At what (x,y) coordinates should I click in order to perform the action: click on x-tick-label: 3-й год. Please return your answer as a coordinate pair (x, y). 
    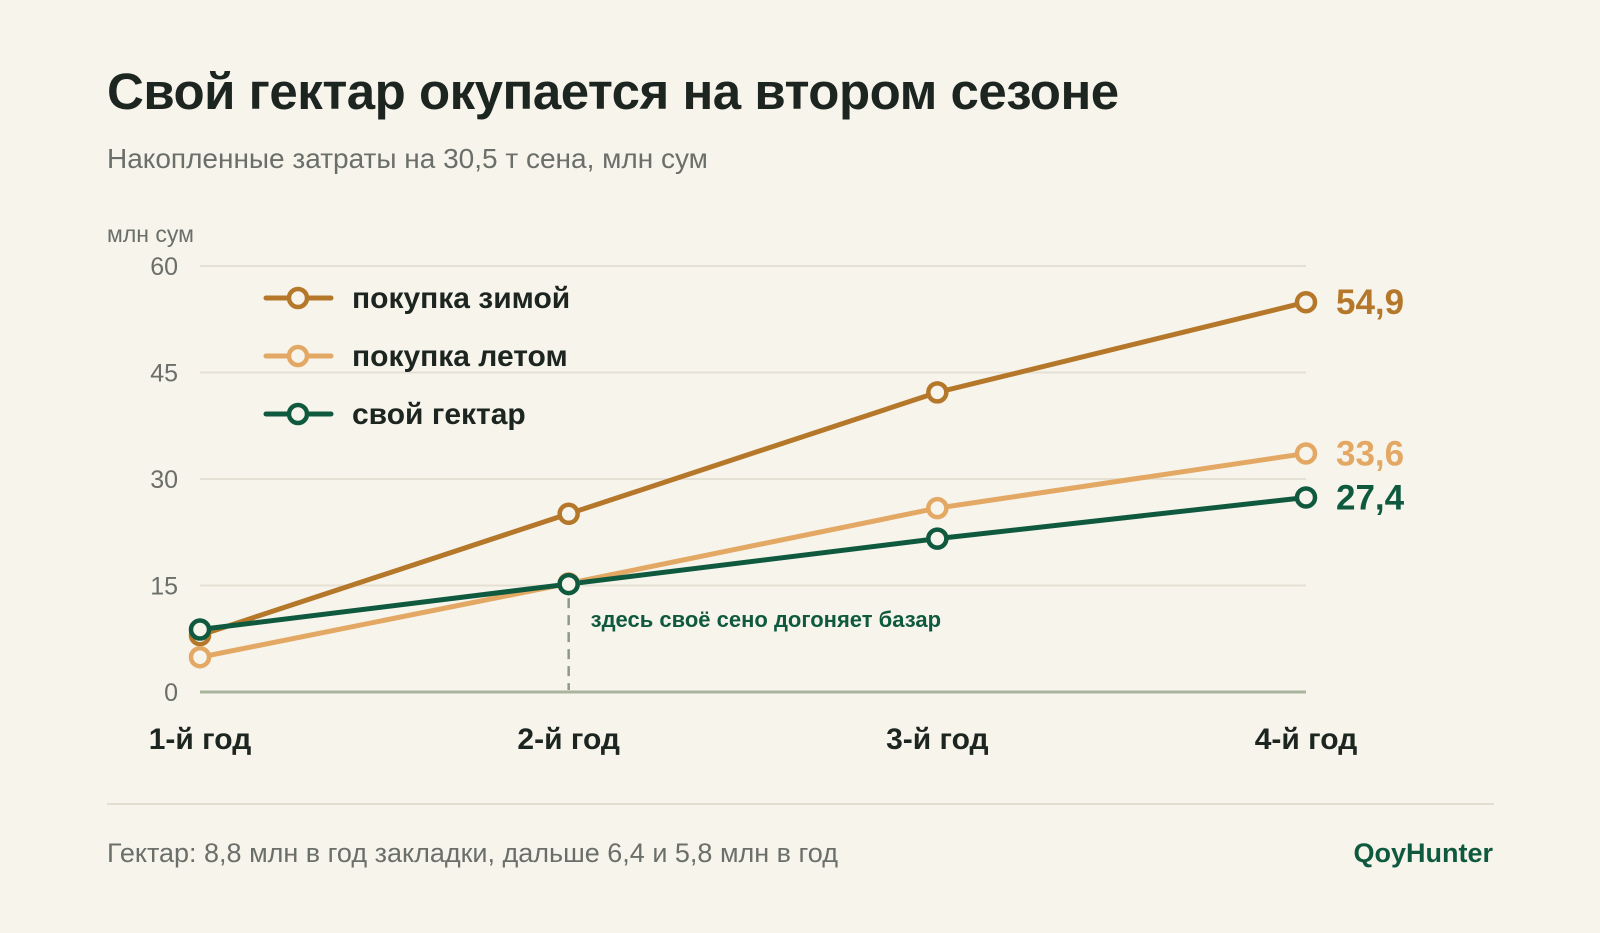
    Looking at the image, I should click on (937, 739).